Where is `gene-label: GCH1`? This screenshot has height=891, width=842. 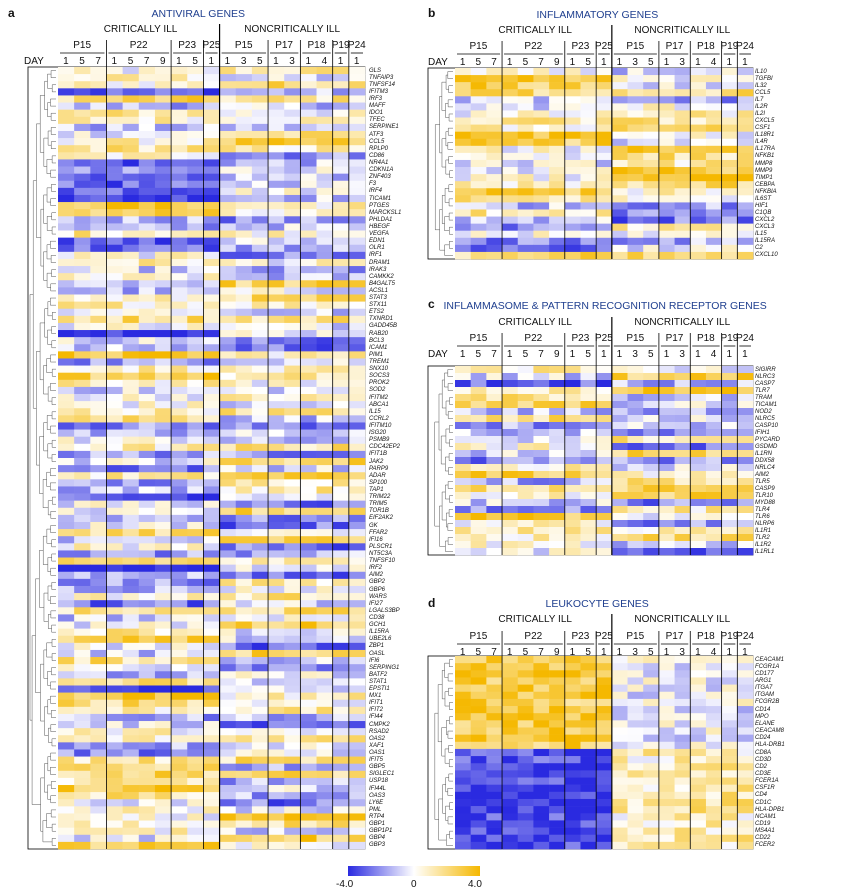
gene-label: GCH1 is located at coordinates (377, 625).